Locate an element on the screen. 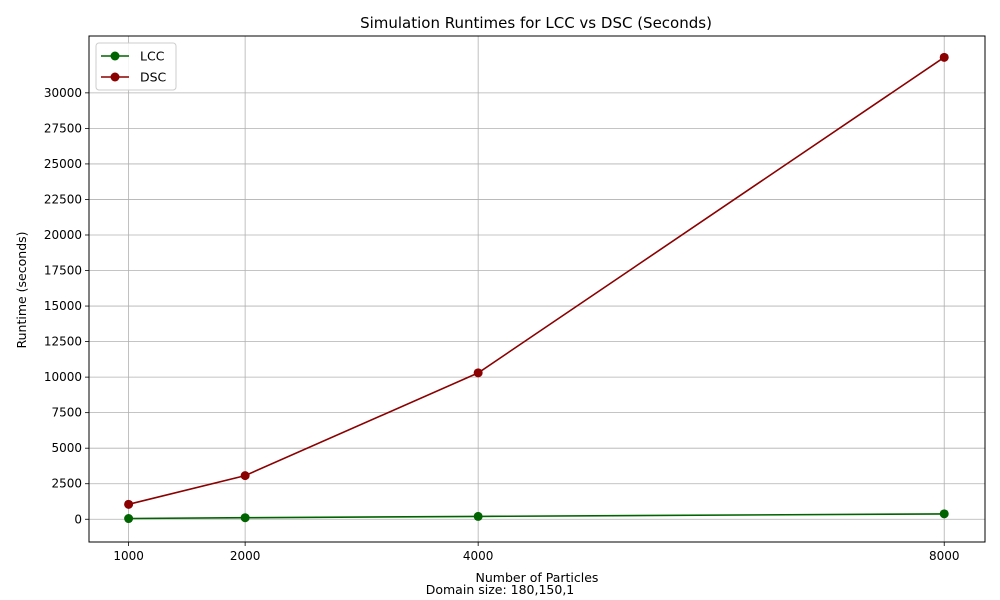  y-tick-label: 0 is located at coordinates (78, 519).